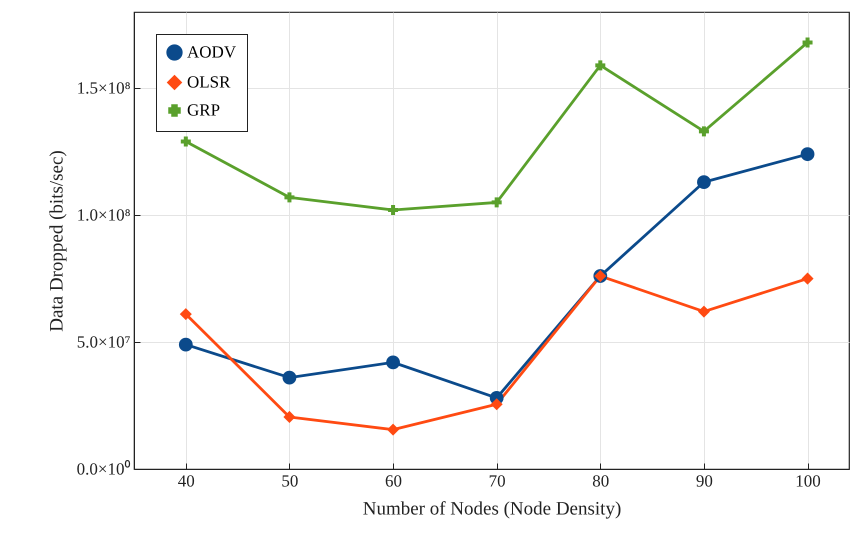  What do you see at coordinates (497, 481) in the screenshot?
I see `x-tick-label: 70` at bounding box center [497, 481].